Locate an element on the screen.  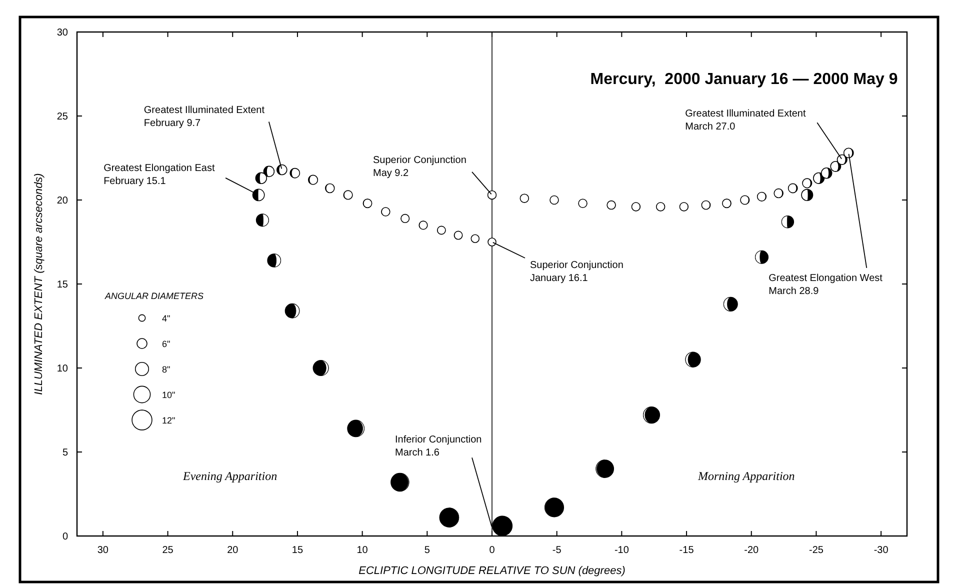
annotation: Greatest Illuminated Extent March 27.0 is located at coordinates (745, 120).